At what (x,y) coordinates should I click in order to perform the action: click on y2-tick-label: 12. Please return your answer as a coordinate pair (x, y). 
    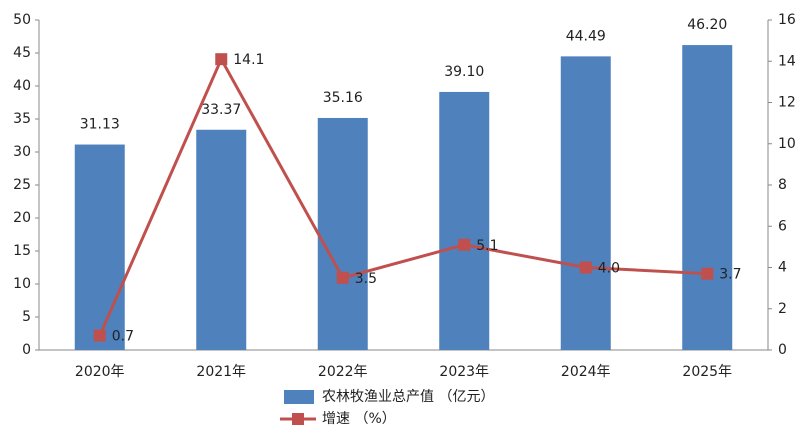
    Looking at the image, I should click on (787, 103).